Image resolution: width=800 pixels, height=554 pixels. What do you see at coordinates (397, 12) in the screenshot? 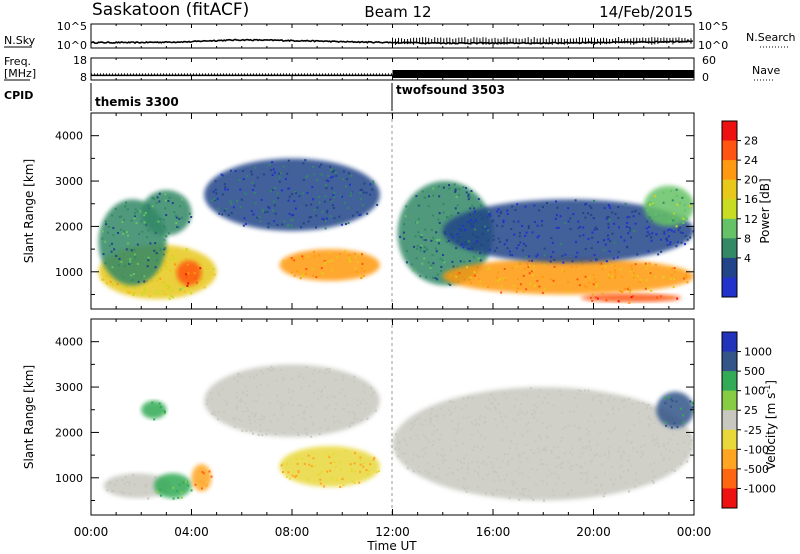
I see `beam-title: Beam 12` at bounding box center [397, 12].